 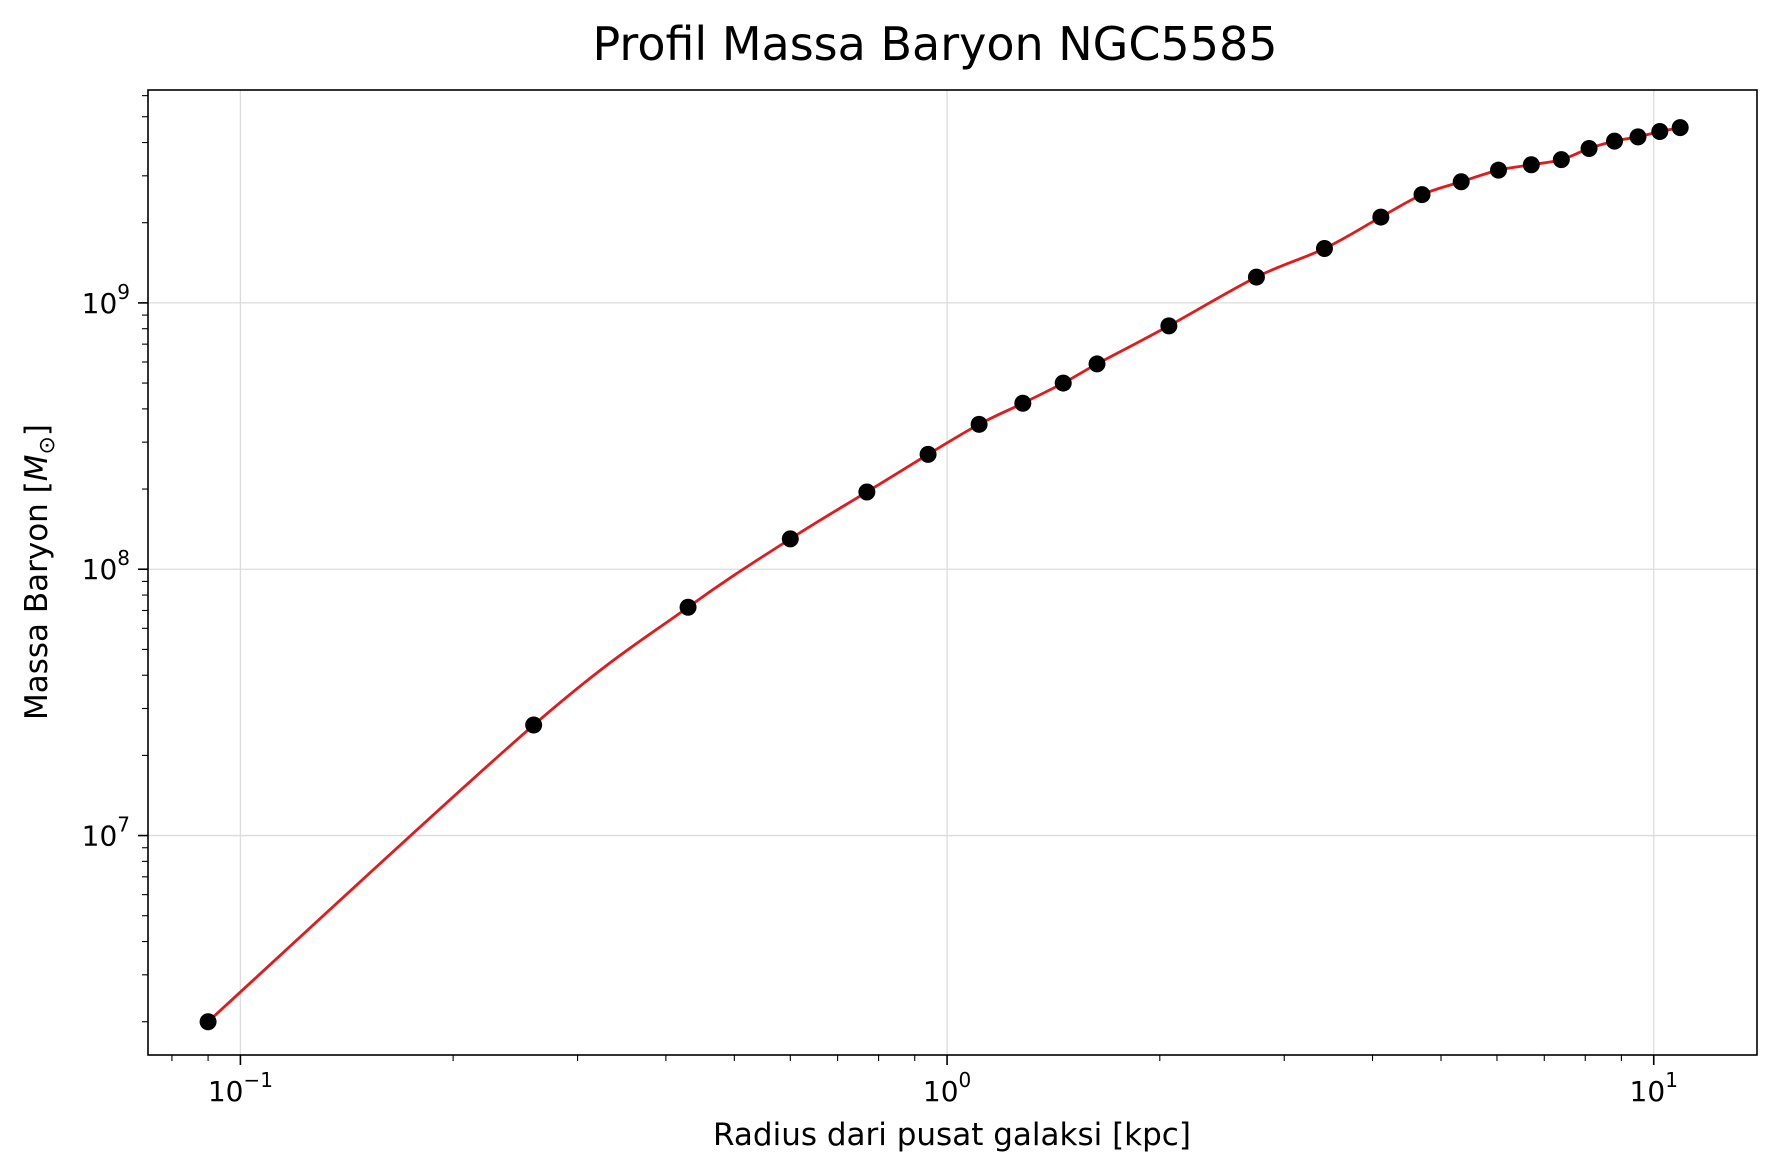 I want to click on x-tick-exponent: 1, so click(x=1671, y=1080).